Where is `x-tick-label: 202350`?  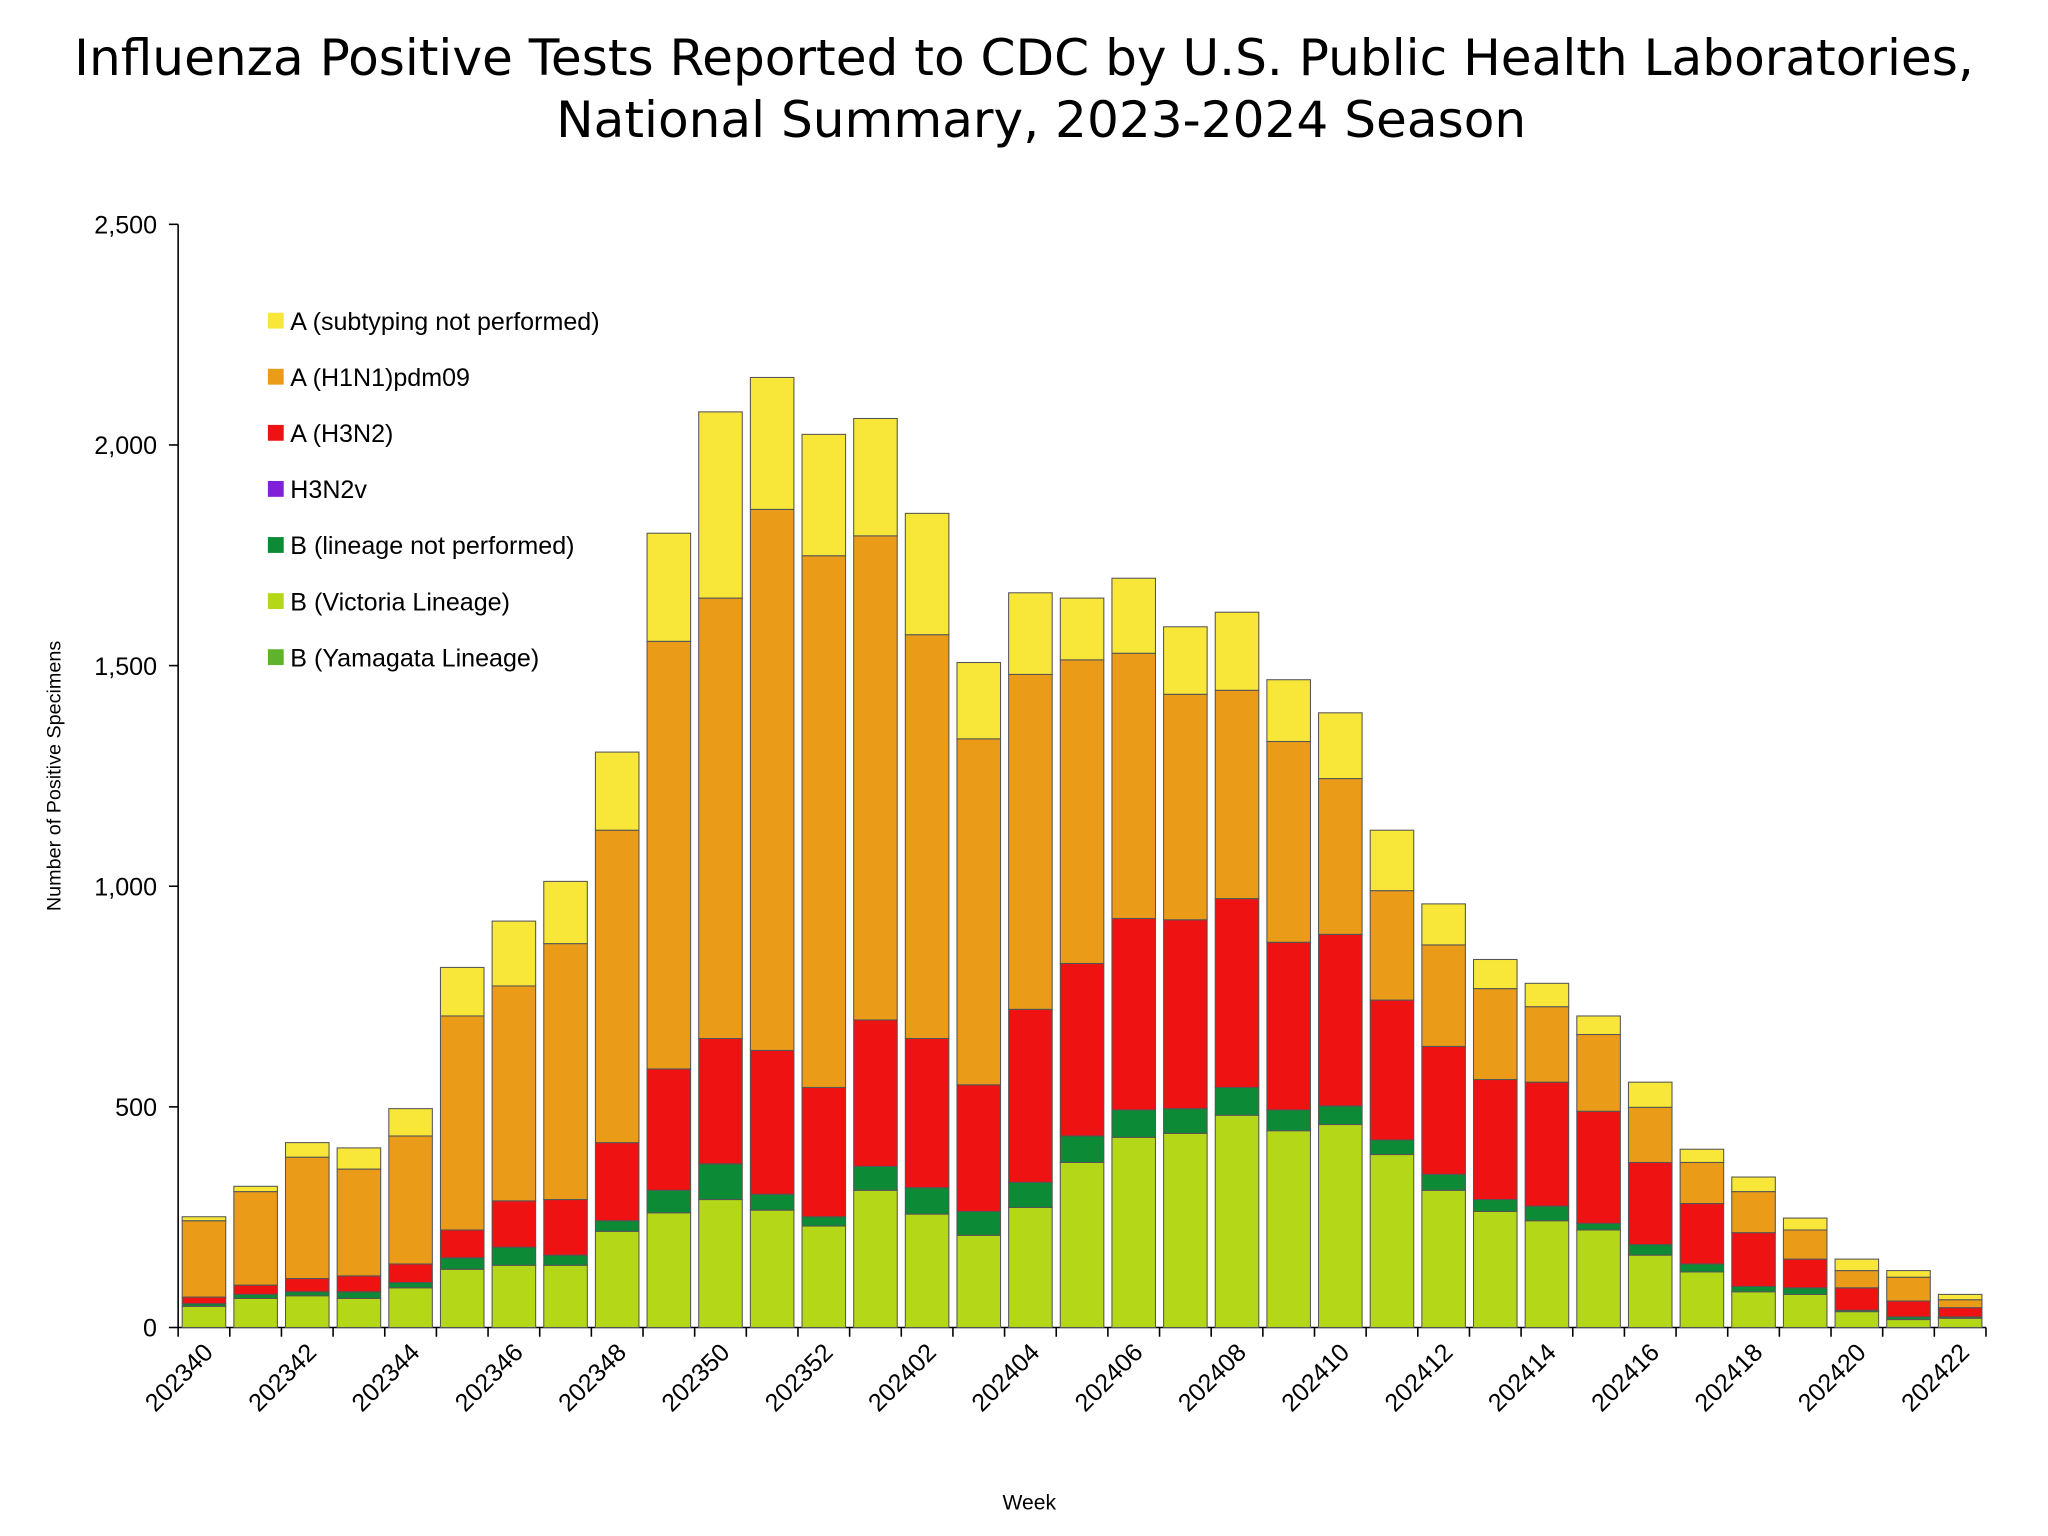
x-tick-label: 202350 is located at coordinates (695, 1377).